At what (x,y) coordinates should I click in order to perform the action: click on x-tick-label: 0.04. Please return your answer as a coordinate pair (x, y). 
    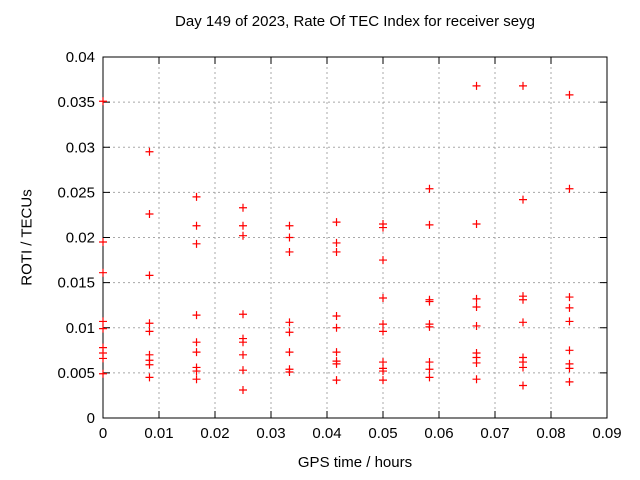
    Looking at the image, I should click on (326, 433).